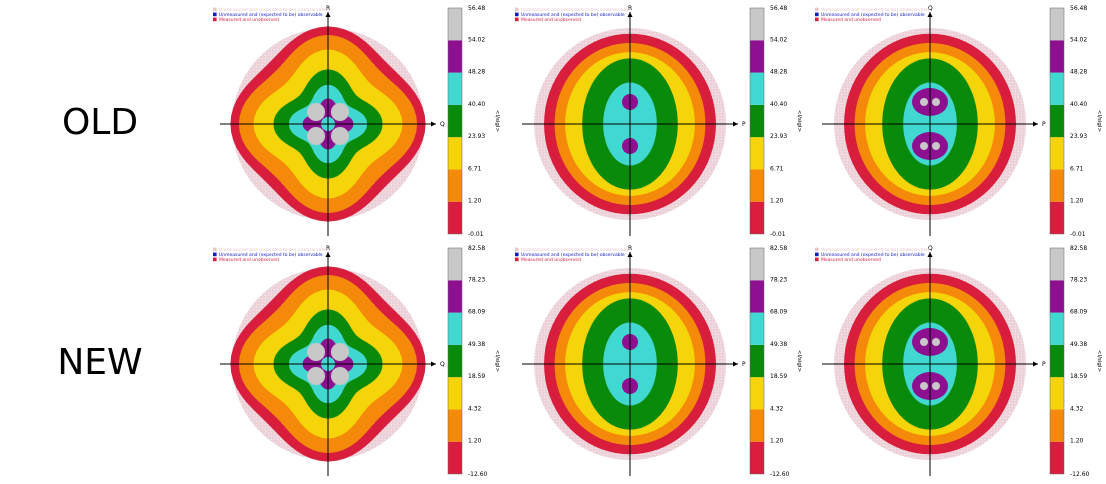  What do you see at coordinates (1080, 474) in the screenshot?
I see `colorbar-tick-5-0: -12.60` at bounding box center [1080, 474].